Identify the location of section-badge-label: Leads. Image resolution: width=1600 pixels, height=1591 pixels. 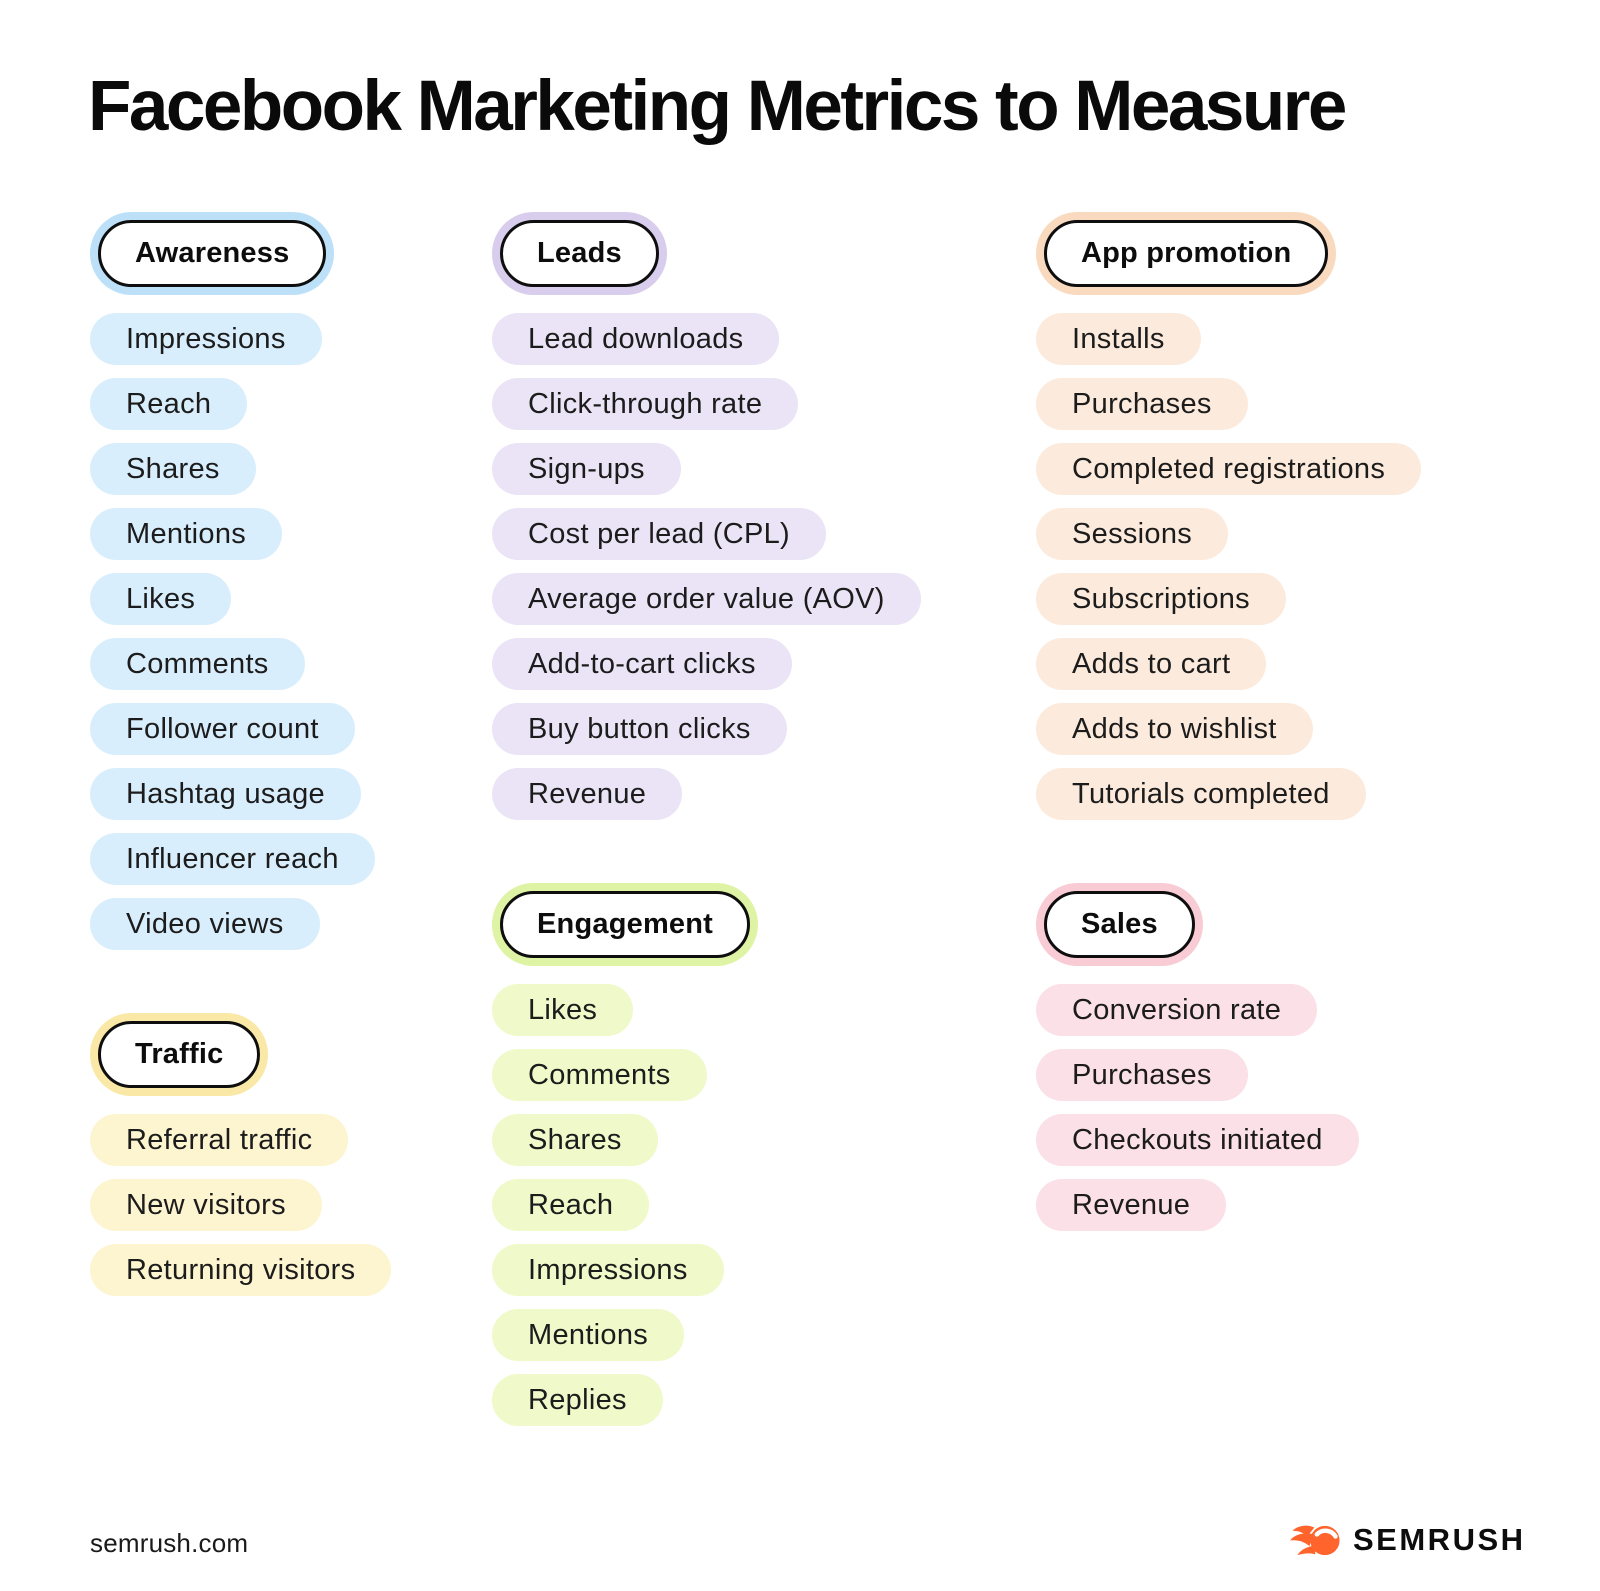
(579, 253).